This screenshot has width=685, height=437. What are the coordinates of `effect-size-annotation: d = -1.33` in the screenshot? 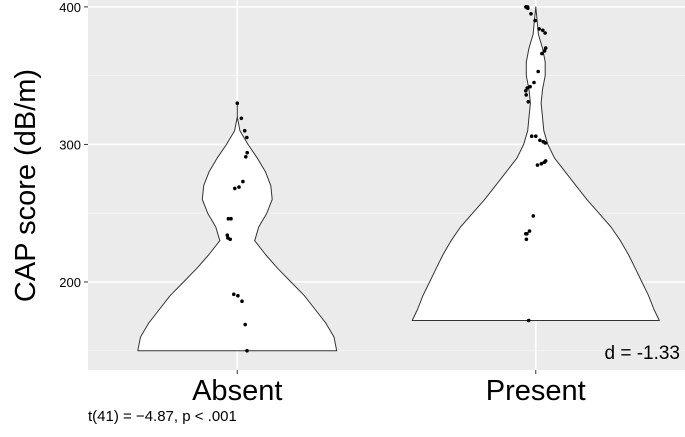 It's located at (642, 353).